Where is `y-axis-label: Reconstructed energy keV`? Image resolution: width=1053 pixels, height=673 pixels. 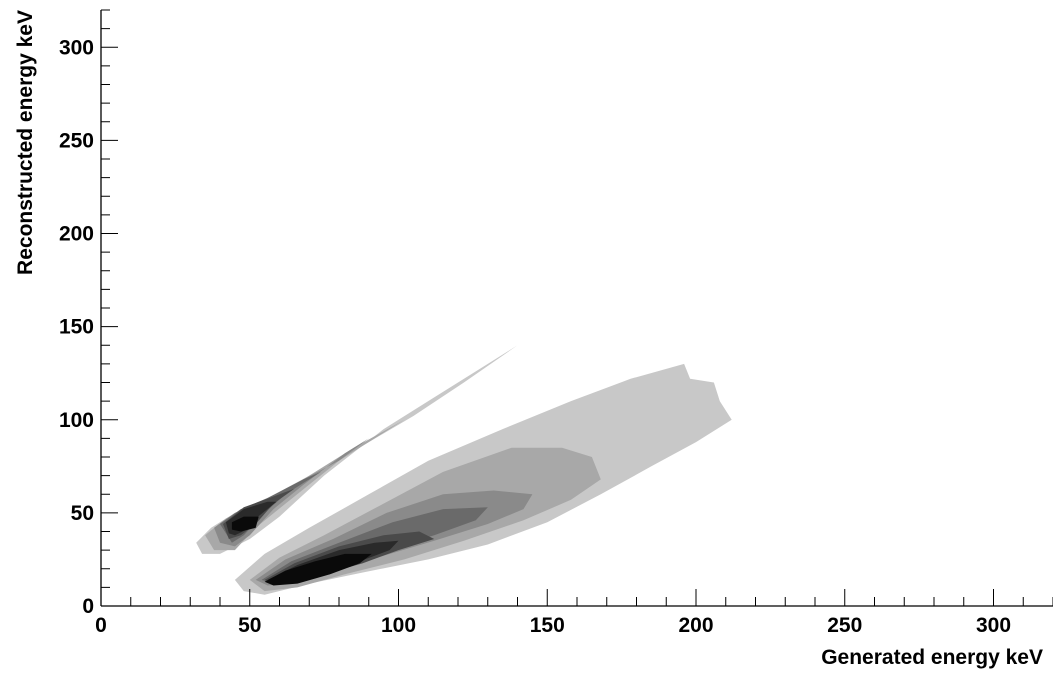 y-axis-label: Reconstructed energy keV is located at coordinates (25, 142).